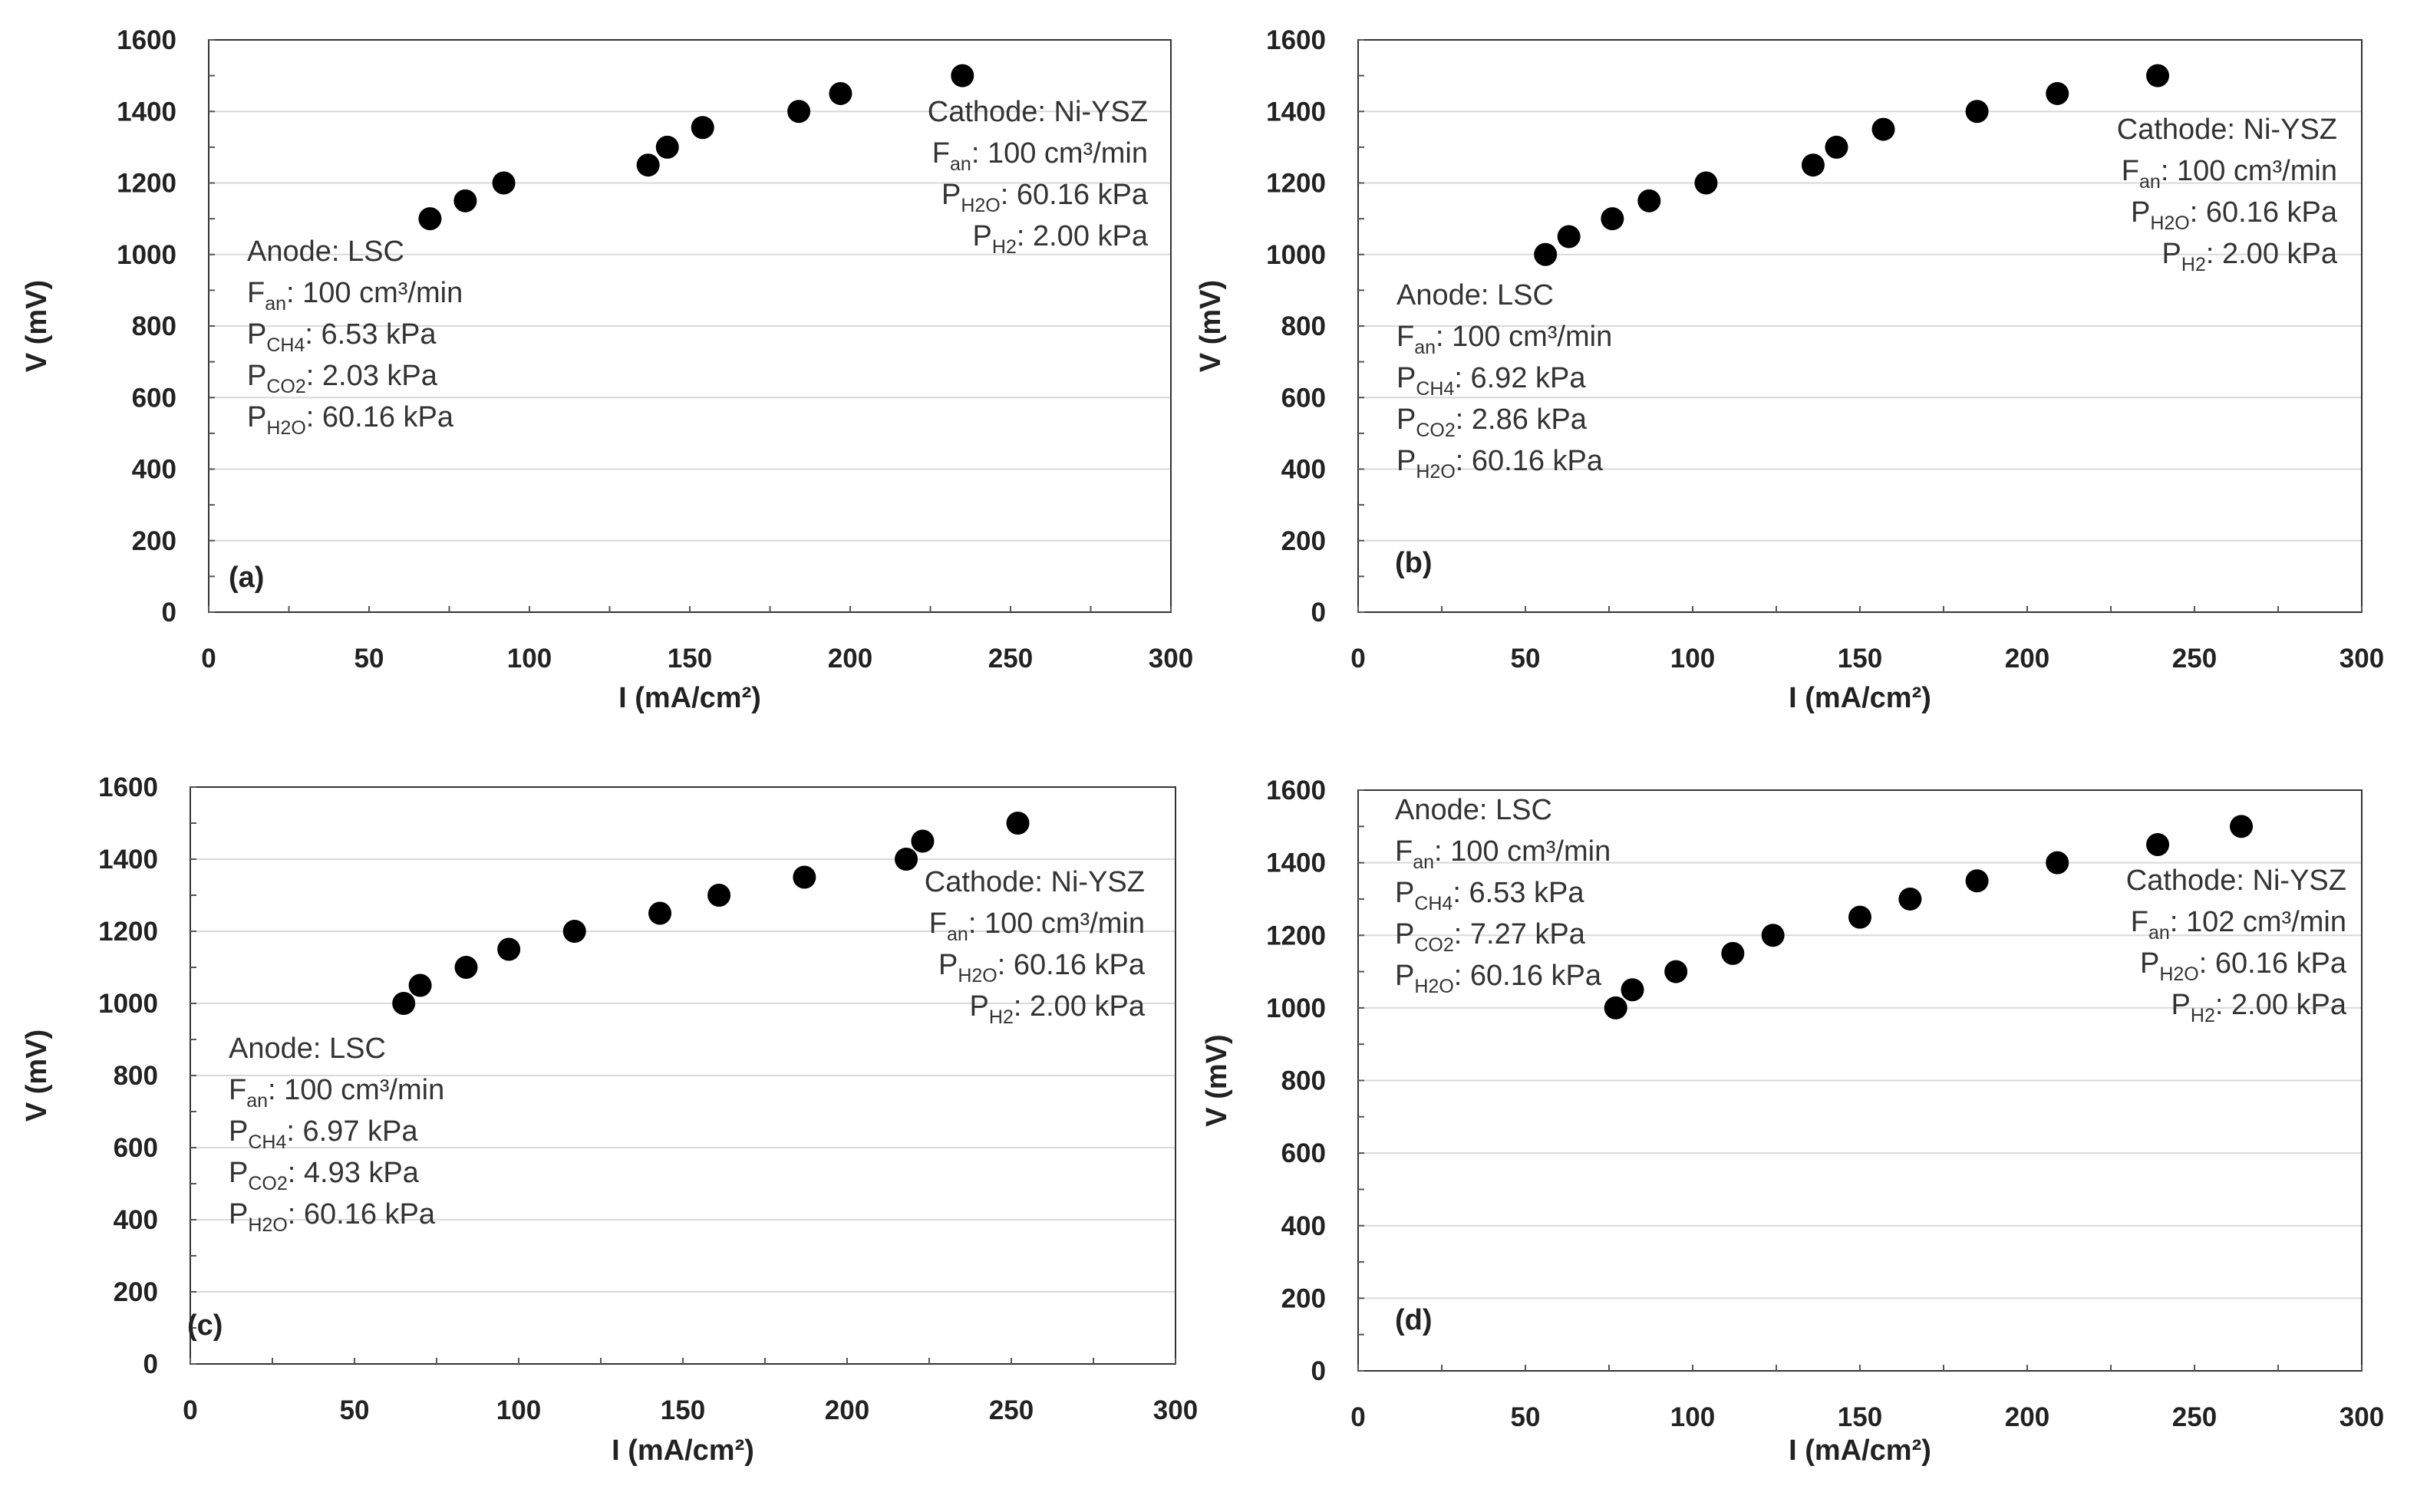 The image size is (2417, 1512). Describe the element at coordinates (323, 1134) in the screenshot. I see `anode-param: PCH4: 6.97 kPa` at that location.